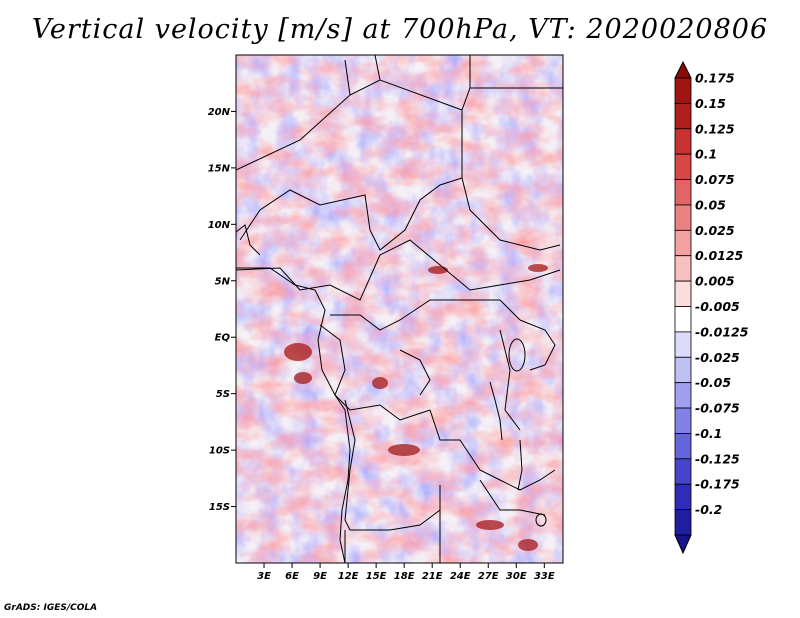 This screenshot has height=618, width=800. Describe the element at coordinates (376, 576) in the screenshot. I see `lon-tick-label: 15E` at that location.